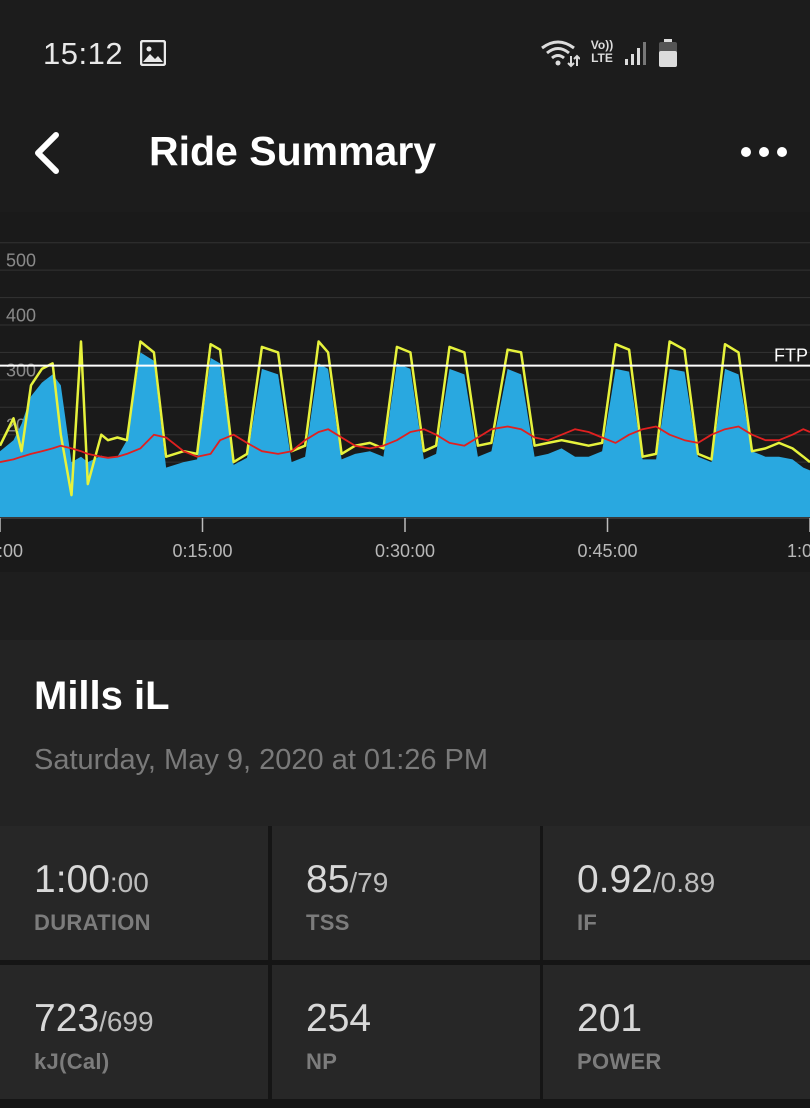 This screenshot has height=1108, width=810. I want to click on app-bar: Ride Summary, so click(405, 155).